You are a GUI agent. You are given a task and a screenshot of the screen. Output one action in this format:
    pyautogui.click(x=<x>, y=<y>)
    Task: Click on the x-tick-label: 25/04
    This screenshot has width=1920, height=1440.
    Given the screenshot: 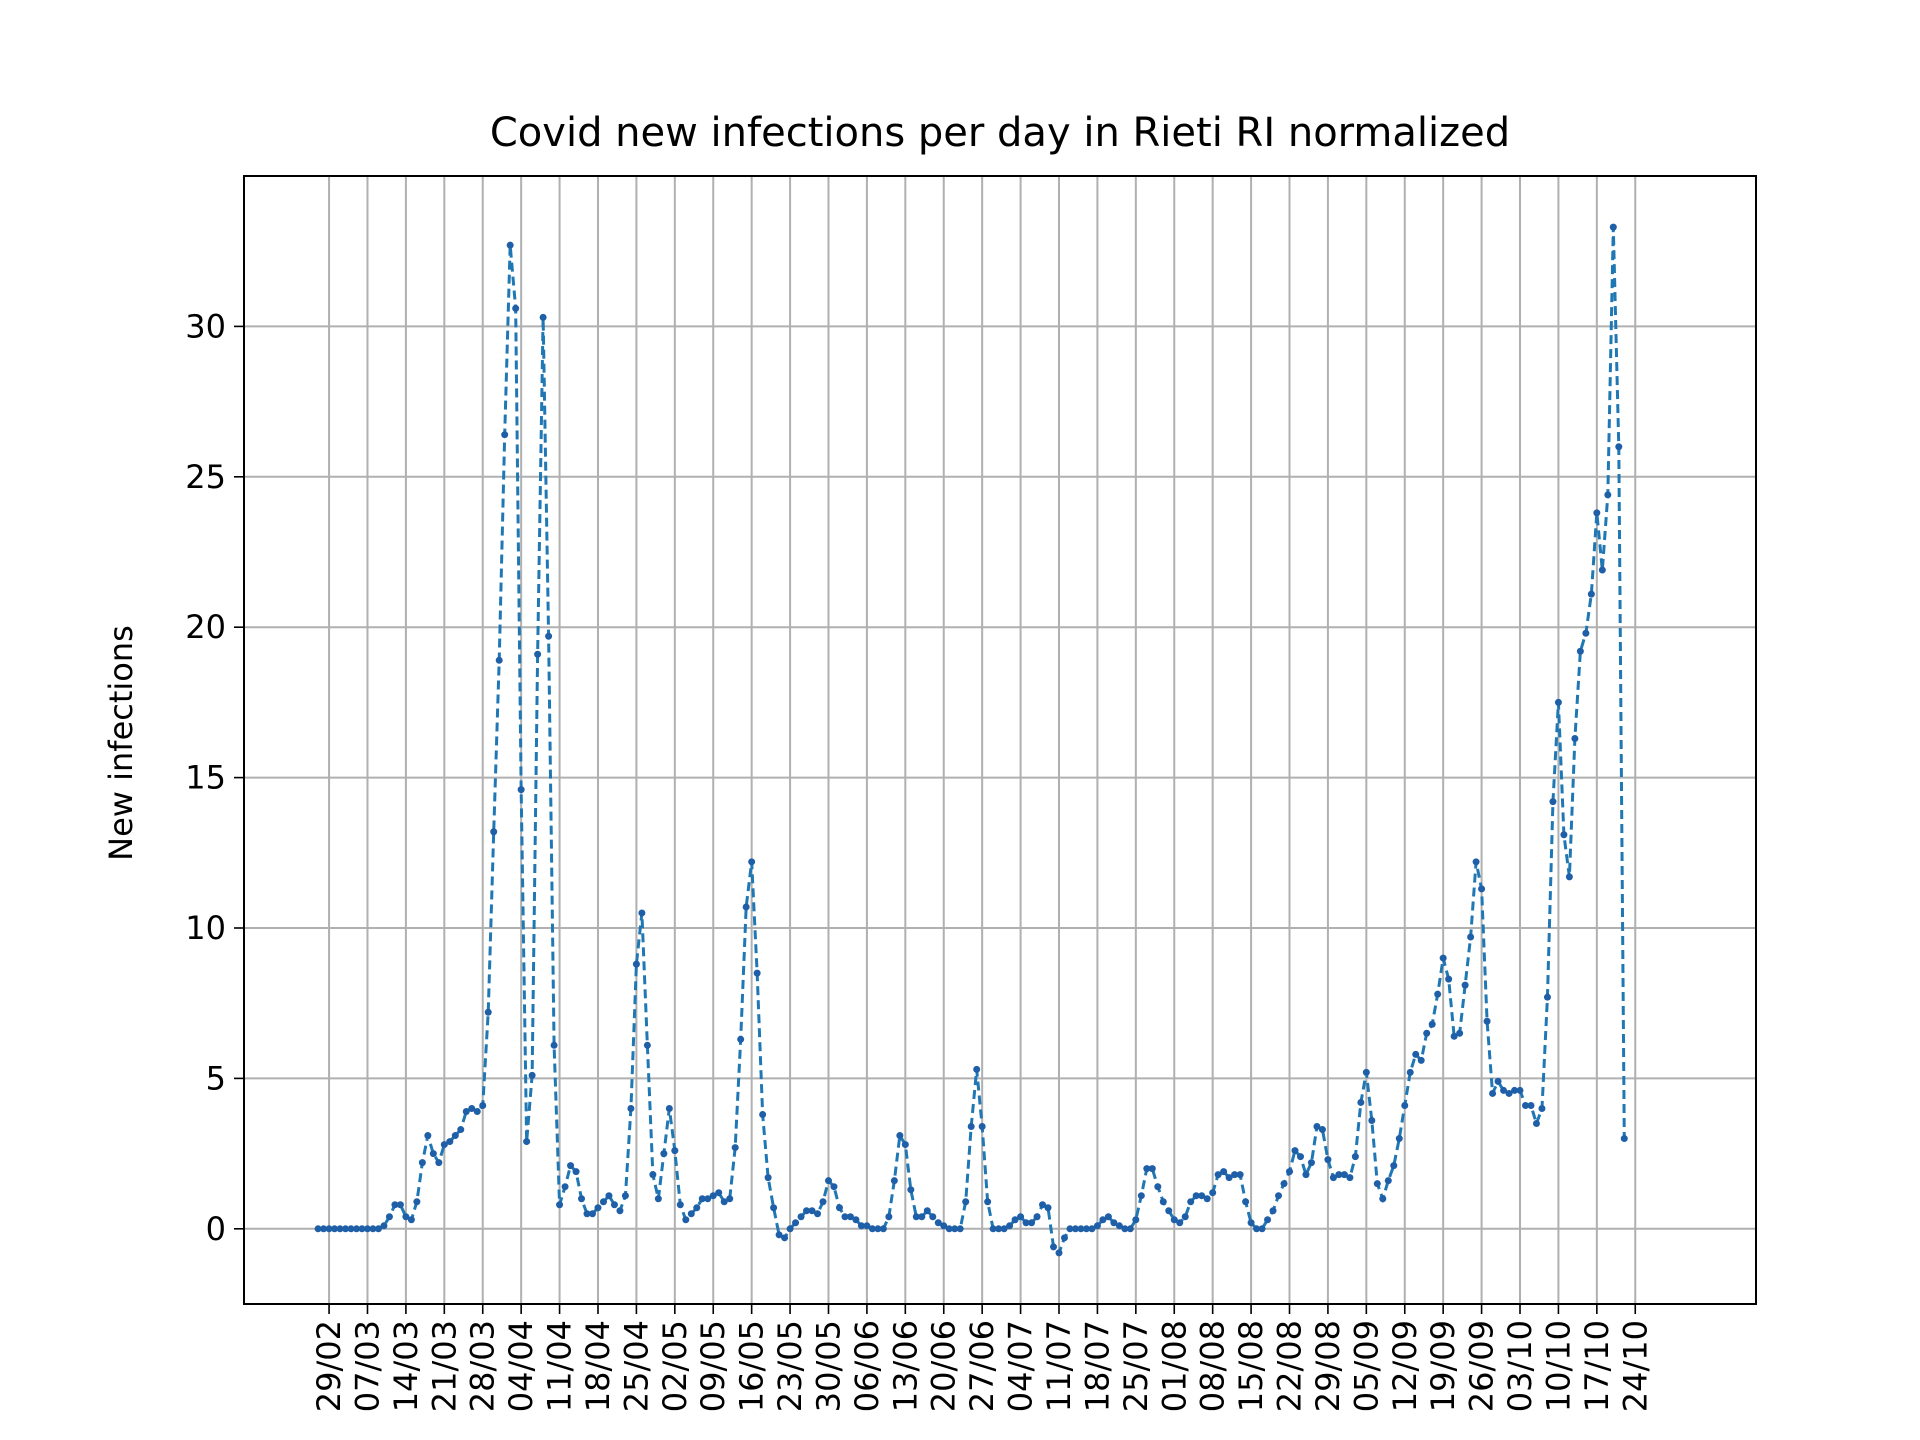 What is the action you would take?
    pyautogui.click(x=636, y=1366)
    